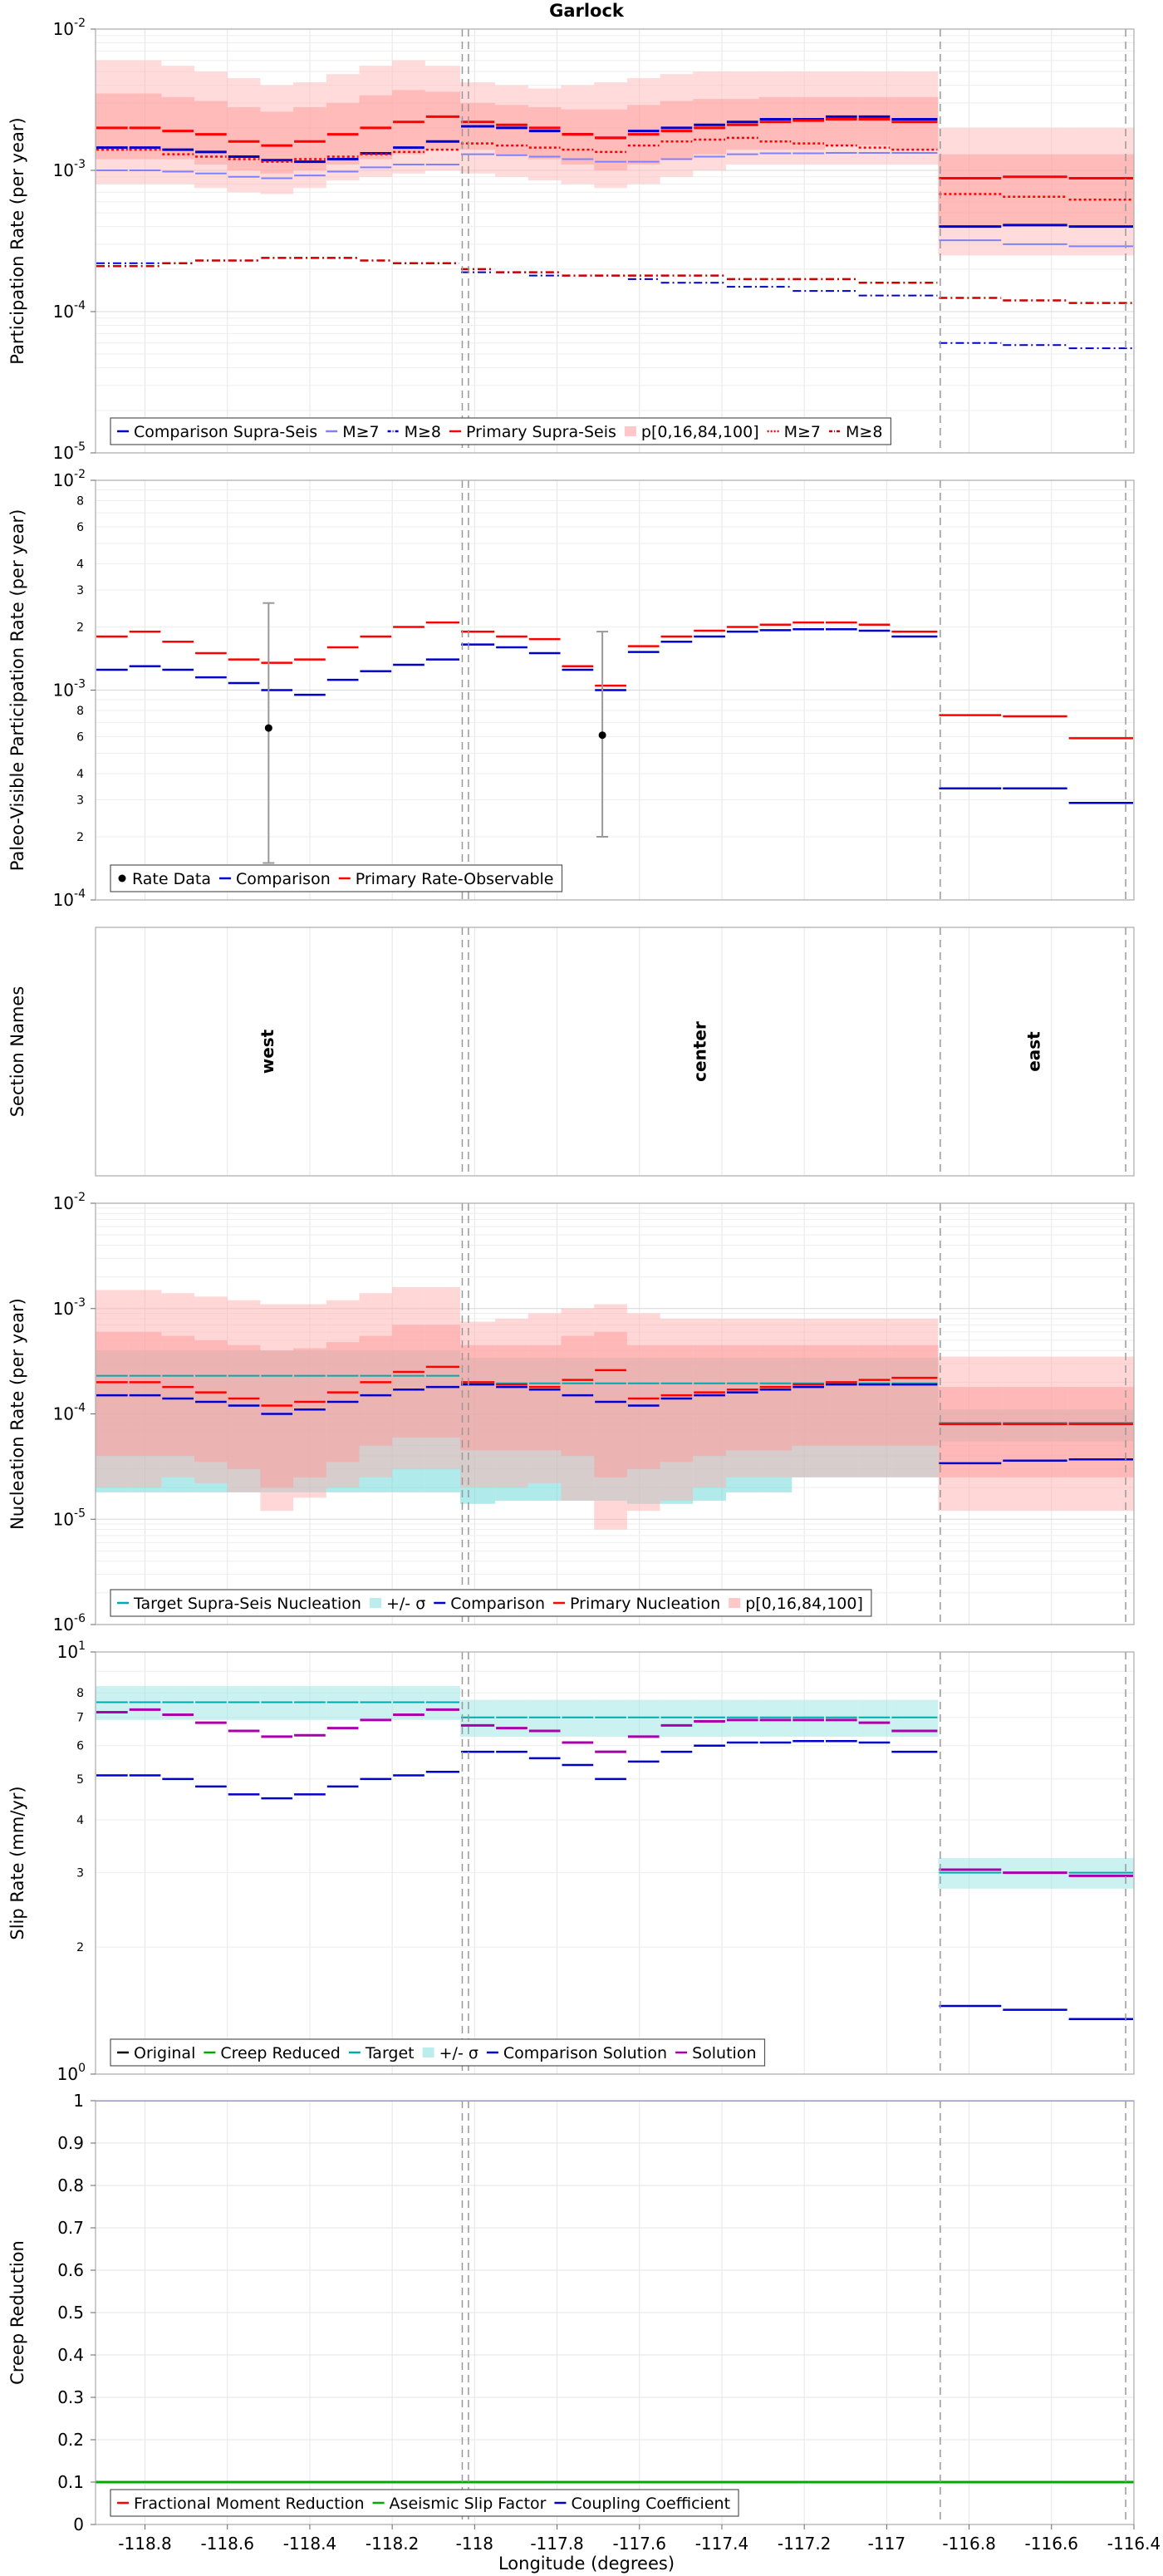 The image size is (1163, 2576). What do you see at coordinates (804, 2544) in the screenshot?
I see `x-tick-label: -117.2` at bounding box center [804, 2544].